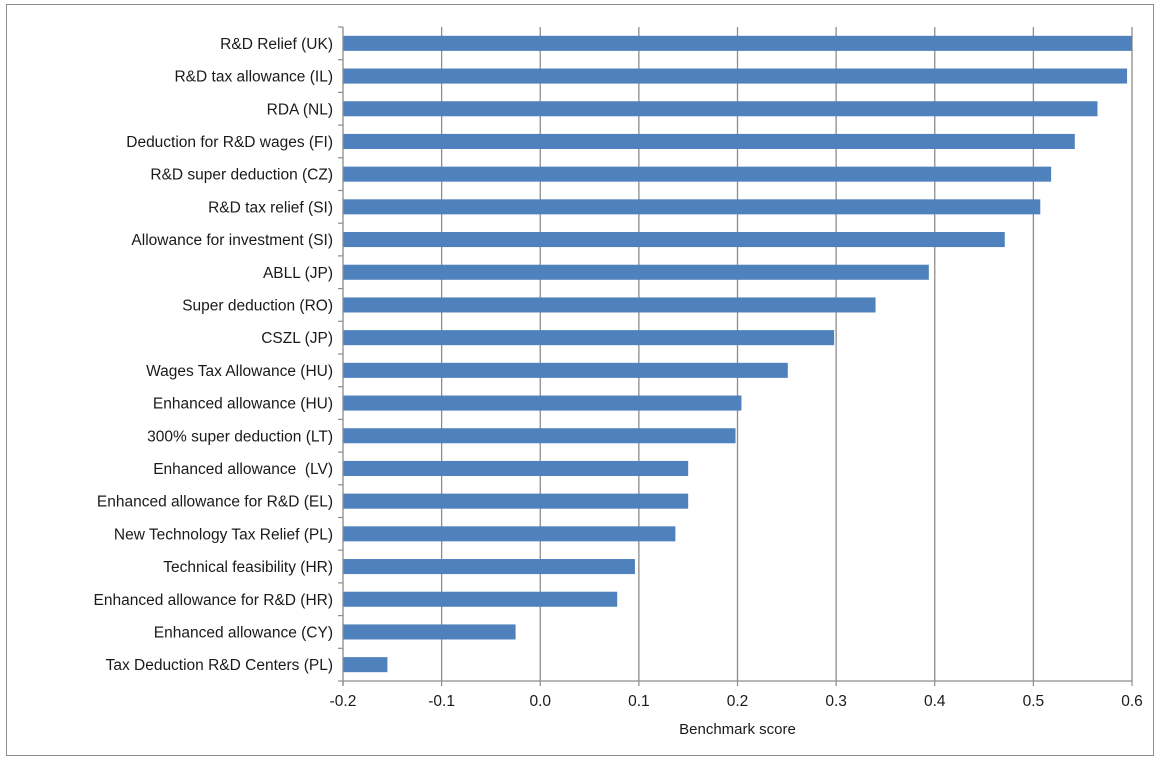  Describe the element at coordinates (343, 701) in the screenshot. I see `x-tick-label: -0.2` at that location.